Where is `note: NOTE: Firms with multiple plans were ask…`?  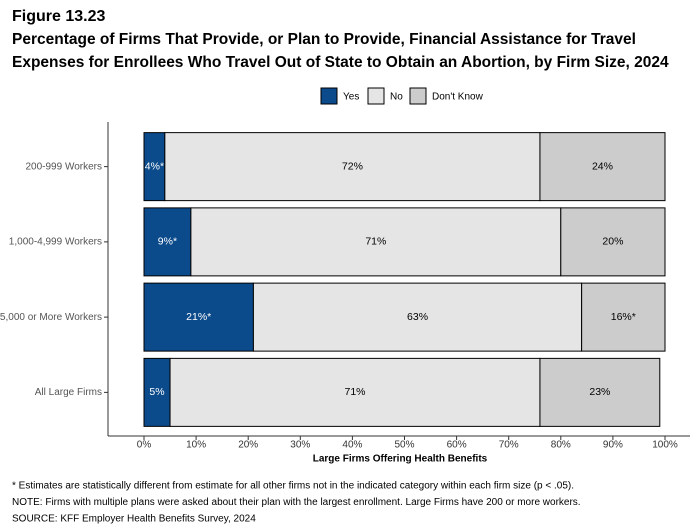
note: NOTE: Firms with multiple plans were ask… is located at coordinates (296, 502).